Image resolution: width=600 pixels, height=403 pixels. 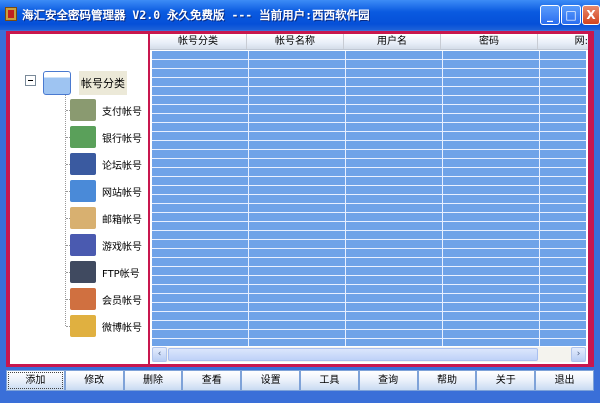 I want to click on envelope-icon, so click(x=83, y=218).